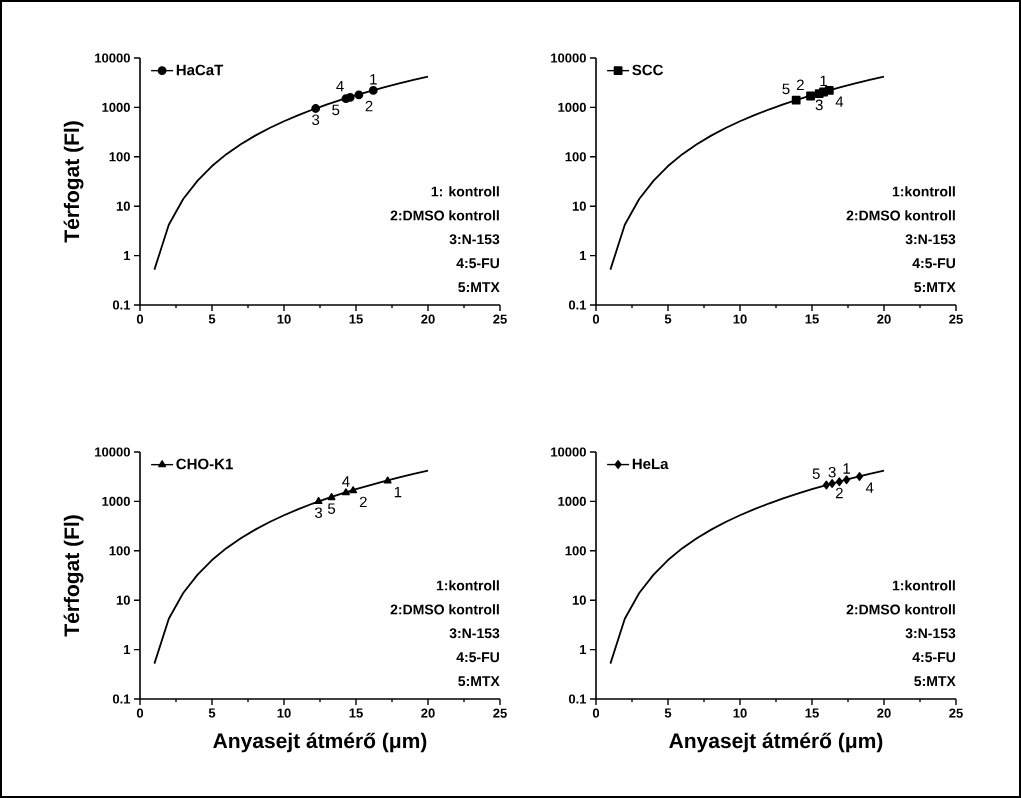  Describe the element at coordinates (204, 464) in the screenshot. I see `legend-label: CHO-K1` at that location.